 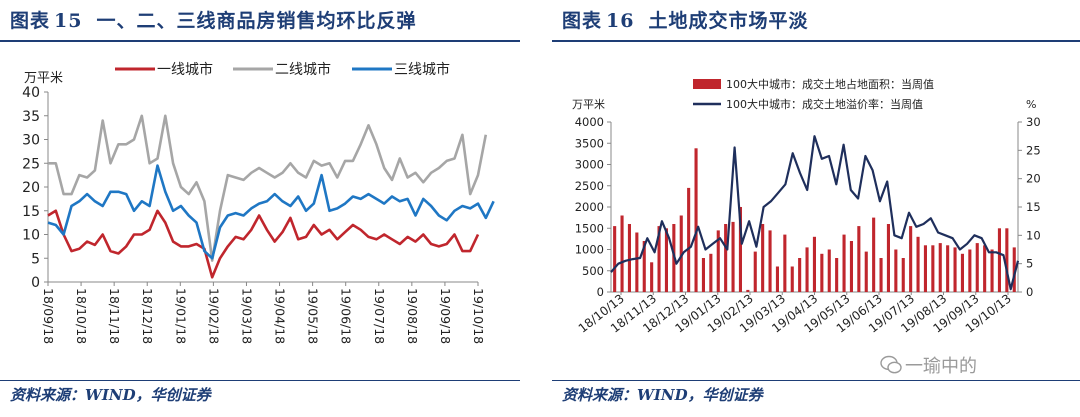 I want to click on y-left-tick-label: 2000, so click(x=589, y=207).